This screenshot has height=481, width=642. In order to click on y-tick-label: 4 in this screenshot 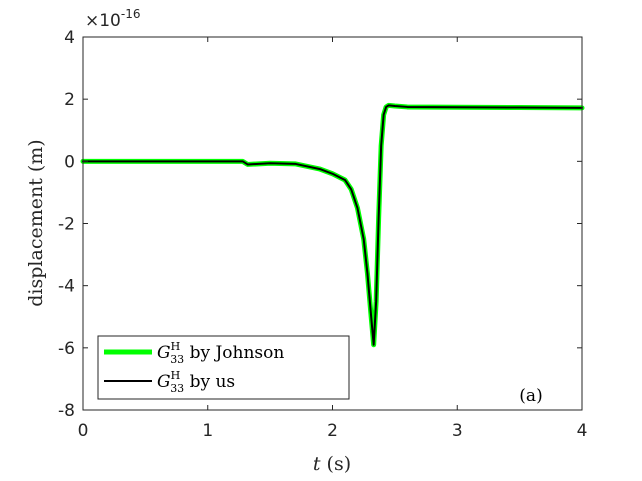, I will do `click(69, 38)`.